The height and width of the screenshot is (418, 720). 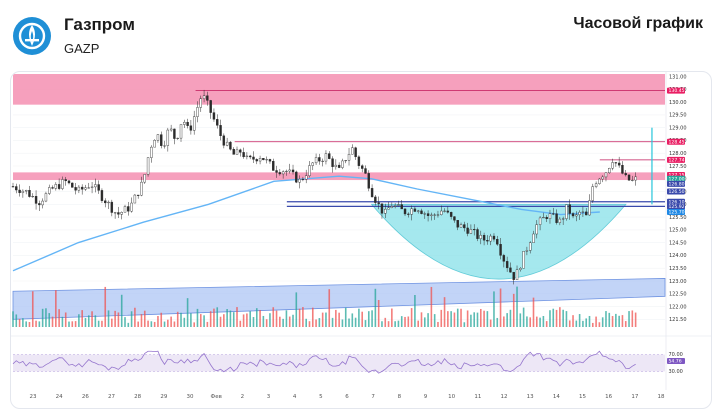 I want to click on x-axis-tick-label: 2, so click(x=243, y=397).